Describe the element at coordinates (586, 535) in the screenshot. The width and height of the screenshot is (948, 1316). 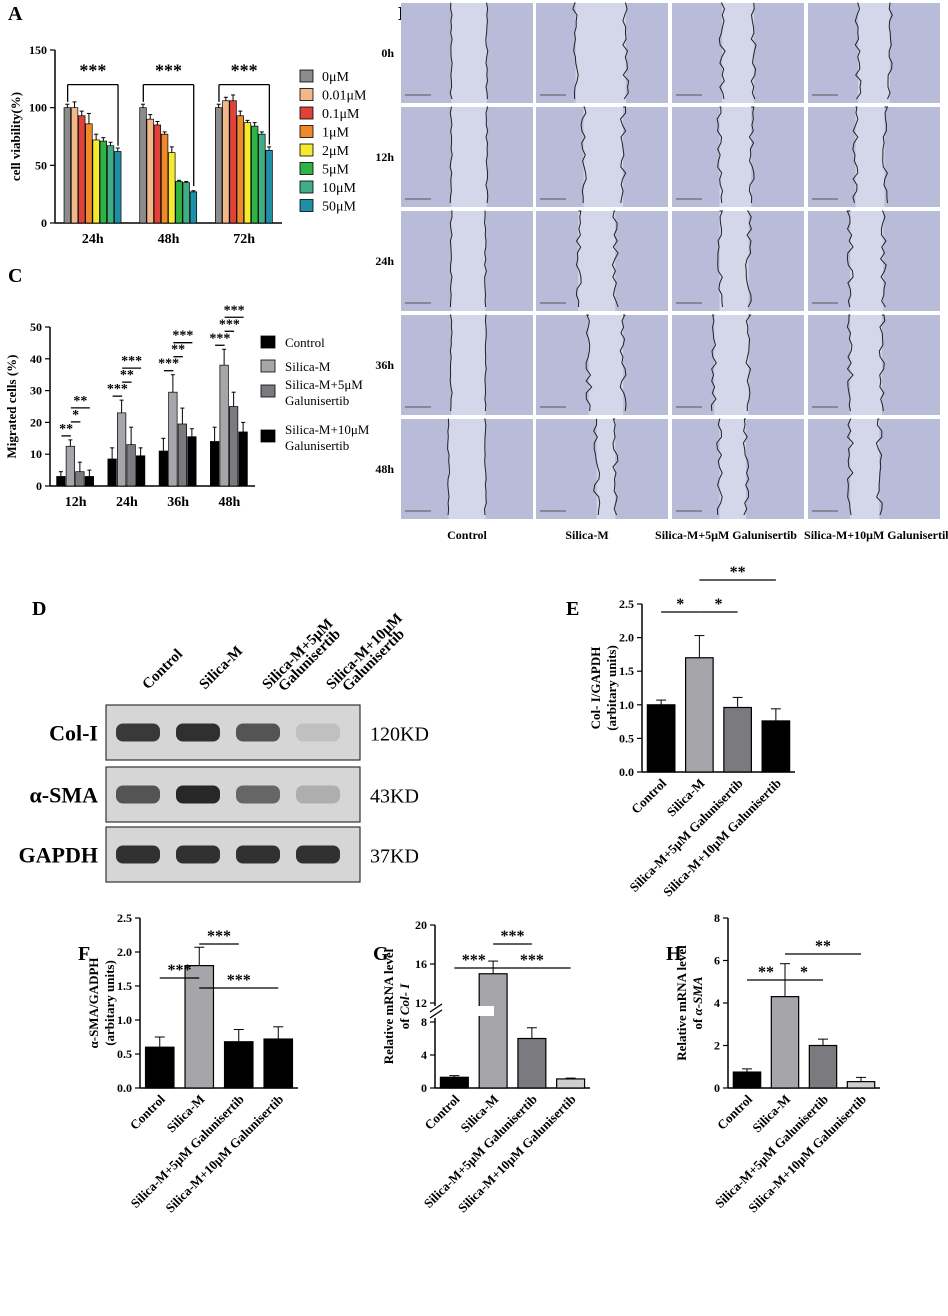
I see `b-group-label: Silica-M` at that location.